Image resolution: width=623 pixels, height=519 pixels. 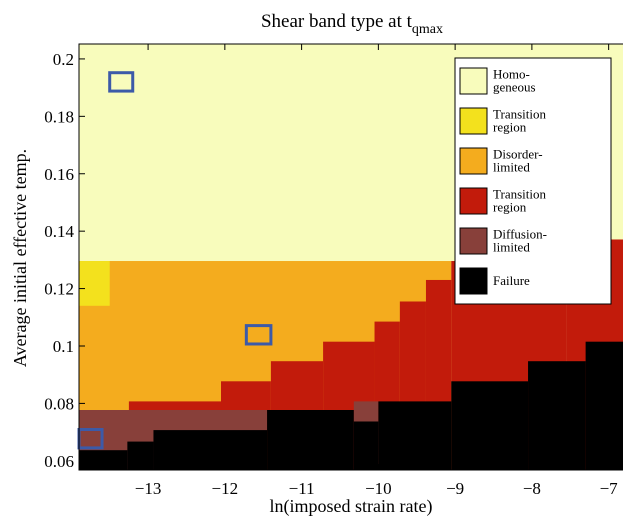 What do you see at coordinates (514, 87) in the screenshot?
I see `legend-label-homogeneous: geneous` at bounding box center [514, 87].